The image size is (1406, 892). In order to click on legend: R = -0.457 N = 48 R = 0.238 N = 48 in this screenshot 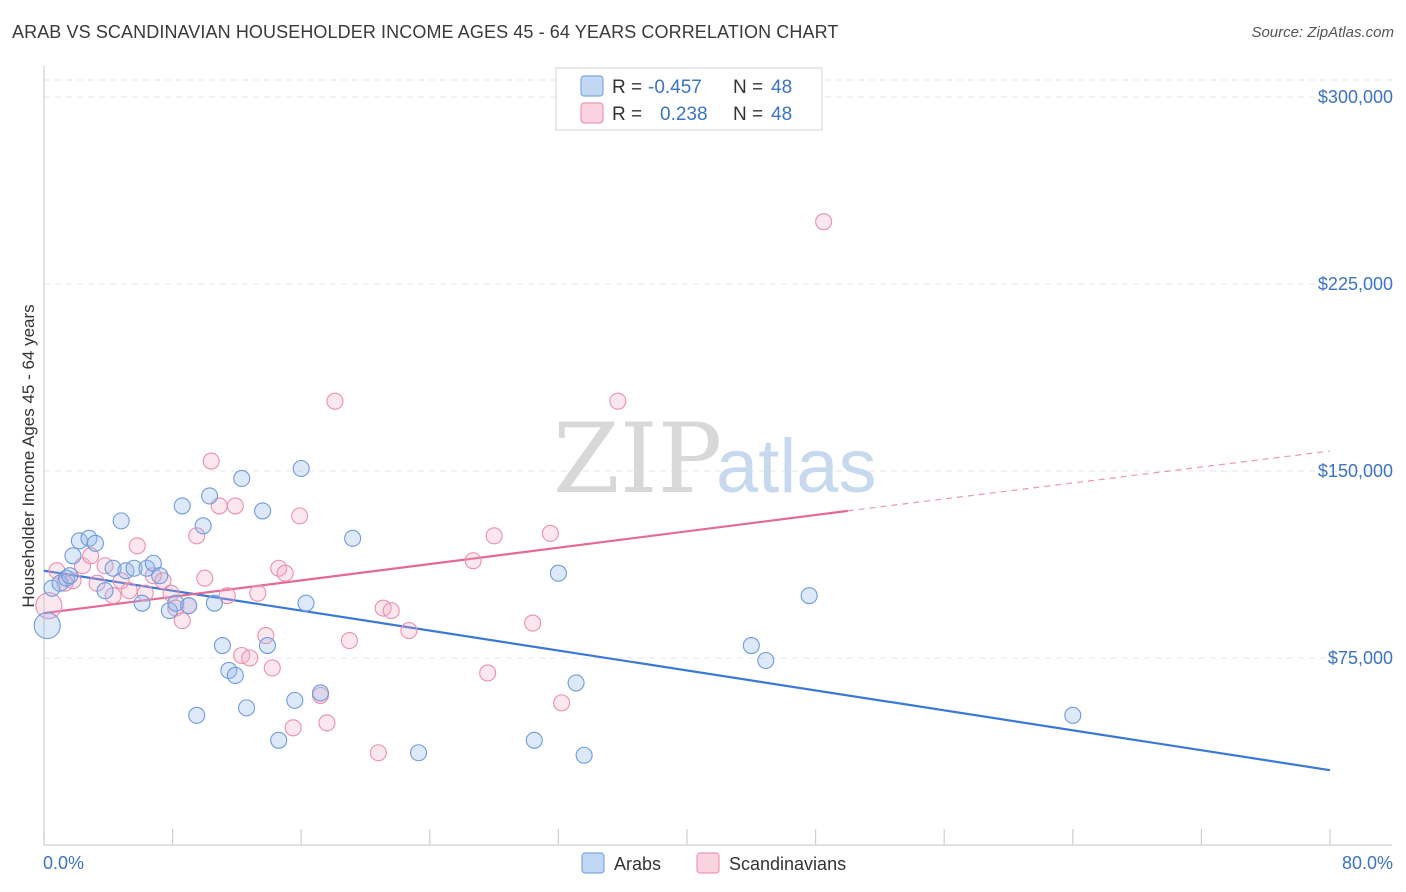, I will do `click(689, 99)`.